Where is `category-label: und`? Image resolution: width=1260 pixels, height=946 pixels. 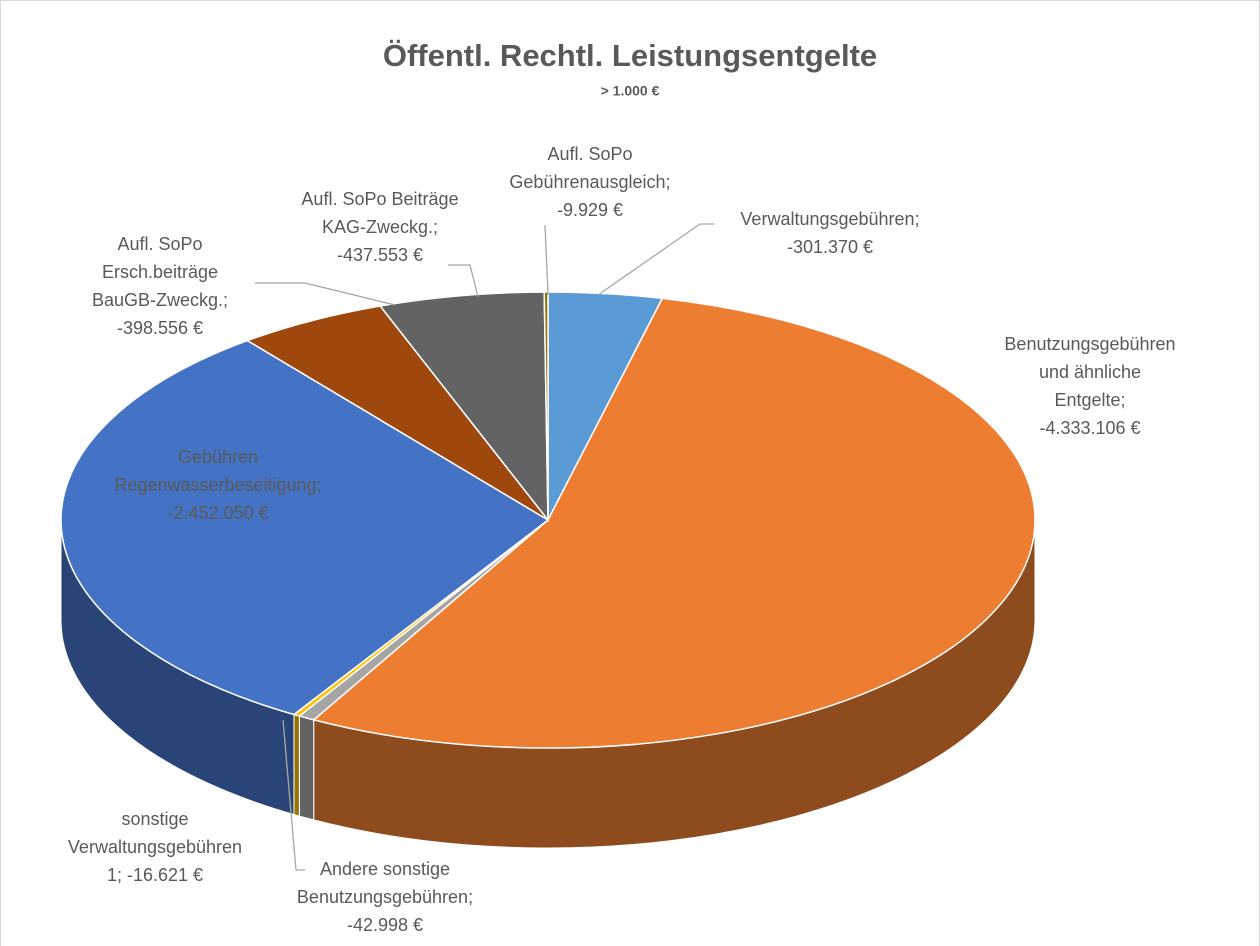 category-label: und is located at coordinates (1054, 372).